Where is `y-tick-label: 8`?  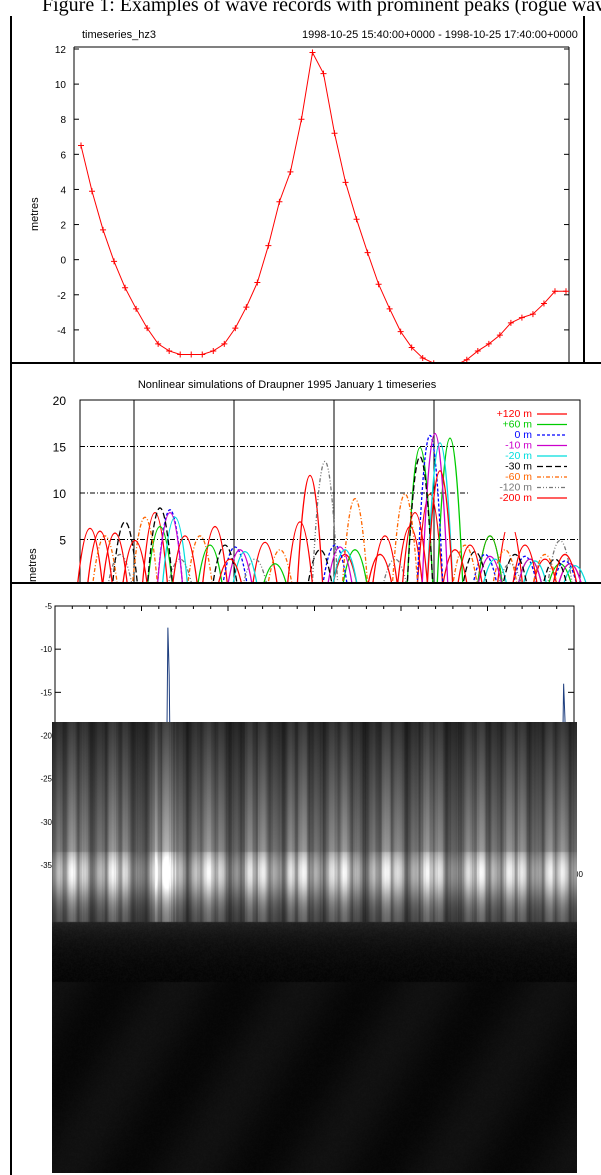
y-tick-label: 8 is located at coordinates (63, 120).